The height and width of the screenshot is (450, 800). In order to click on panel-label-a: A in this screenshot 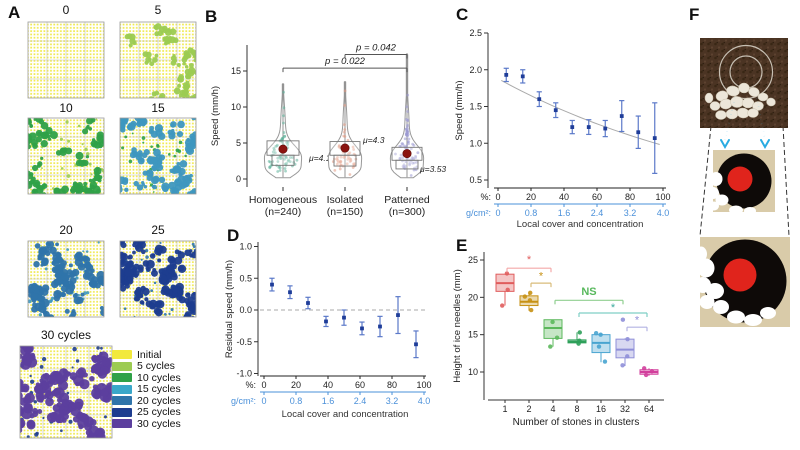, I will do `click(14, 12)`.